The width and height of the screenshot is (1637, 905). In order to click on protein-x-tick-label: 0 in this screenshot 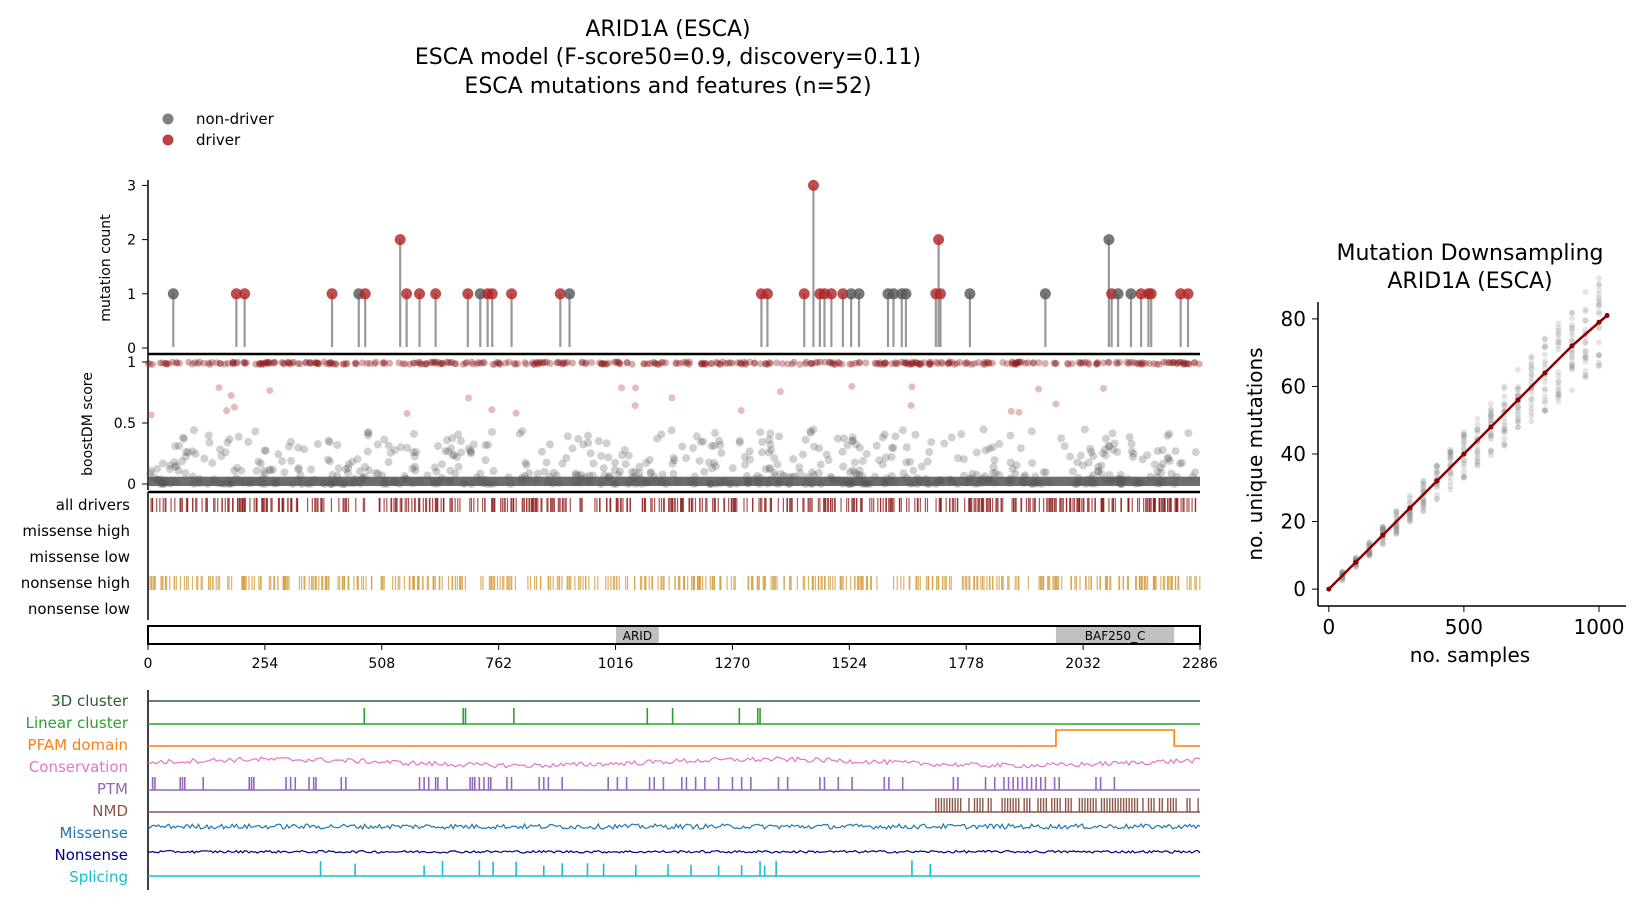, I will do `click(148, 664)`.